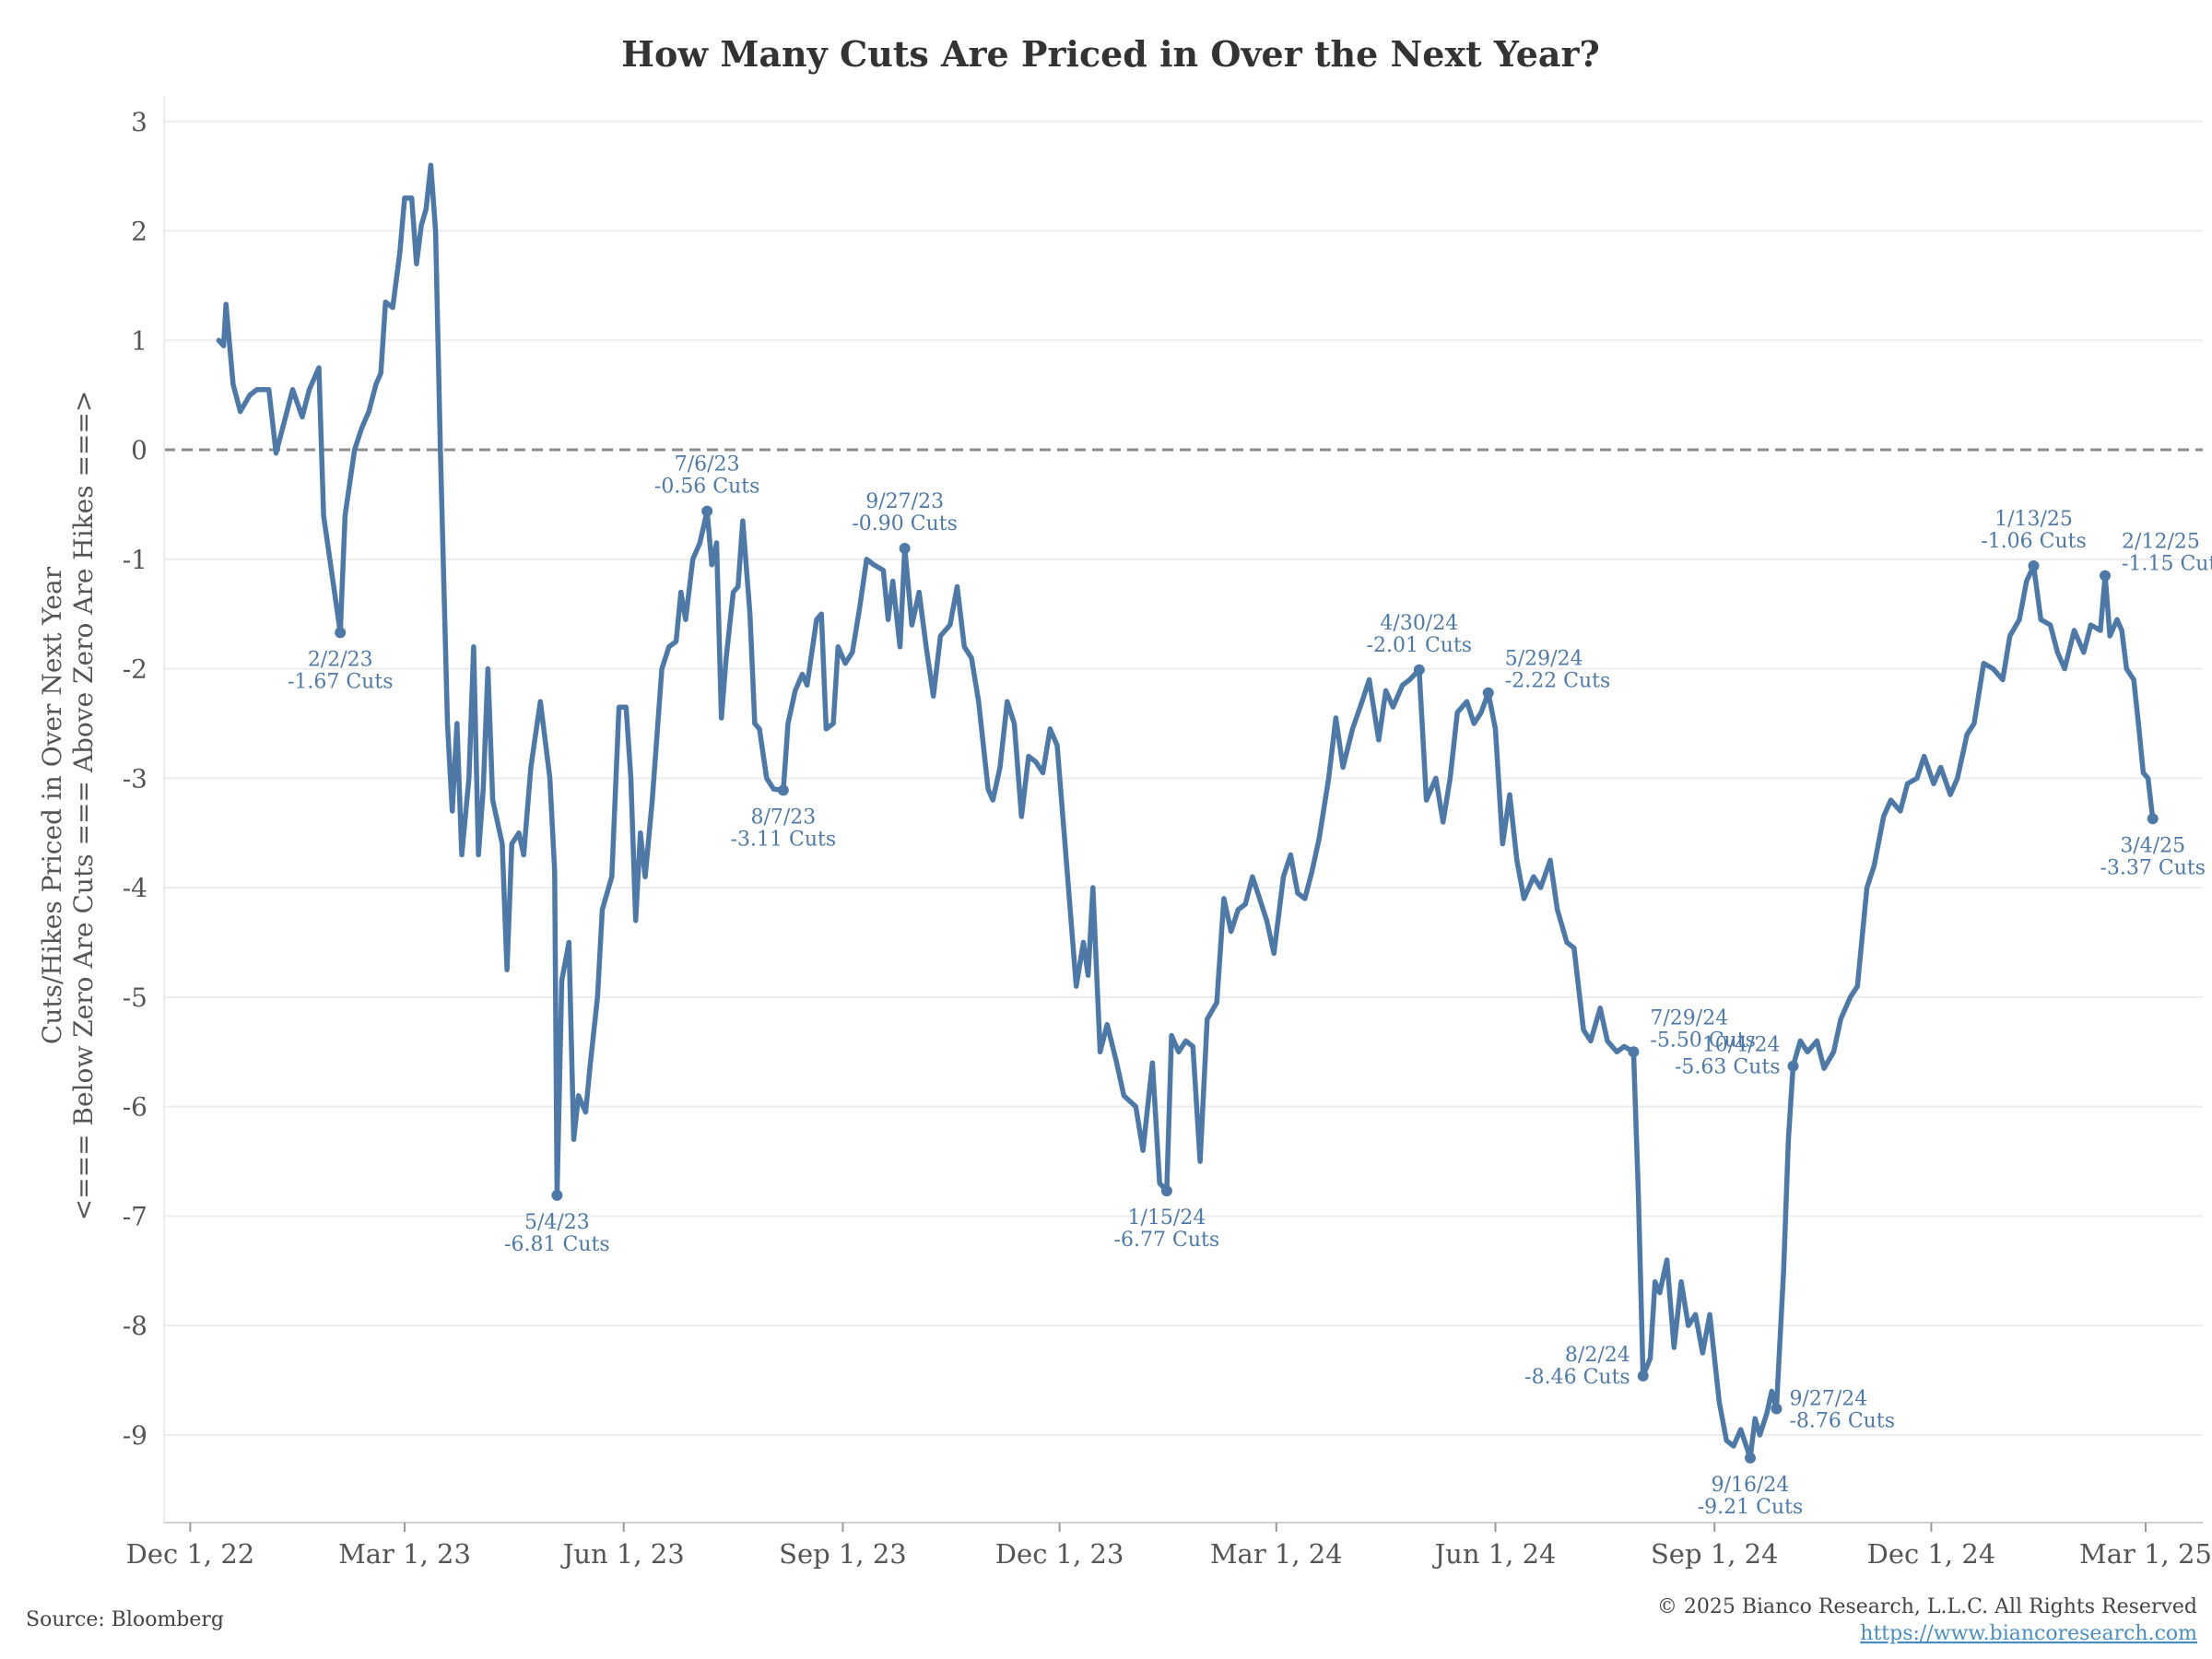 This screenshot has height=1659, width=2212. What do you see at coordinates (1167, 1218) in the screenshot?
I see `annotation-date: 1/15/24` at bounding box center [1167, 1218].